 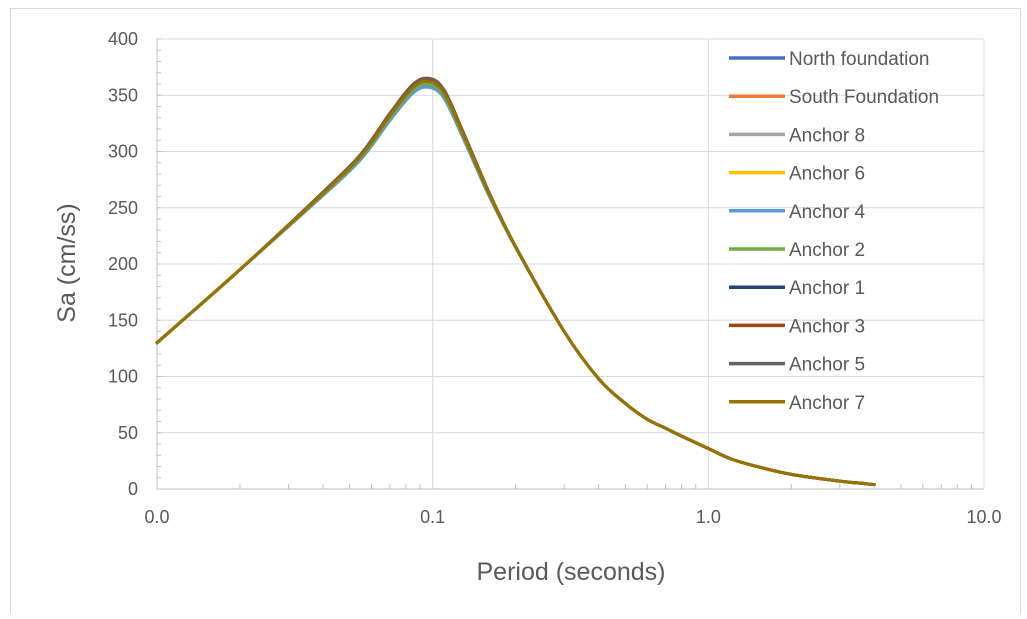 I want to click on y-tick-label: 400, so click(x=123, y=39).